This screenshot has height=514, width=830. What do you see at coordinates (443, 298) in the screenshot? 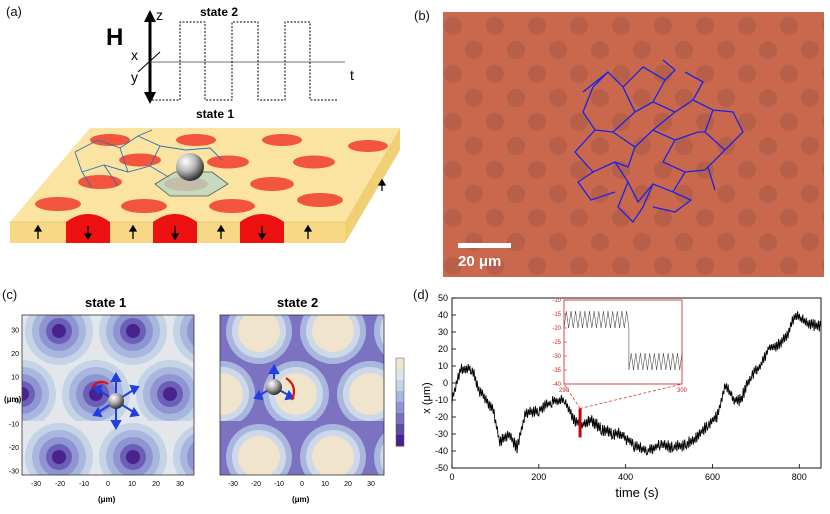
I see `chart-ytick-label: 50` at bounding box center [443, 298].